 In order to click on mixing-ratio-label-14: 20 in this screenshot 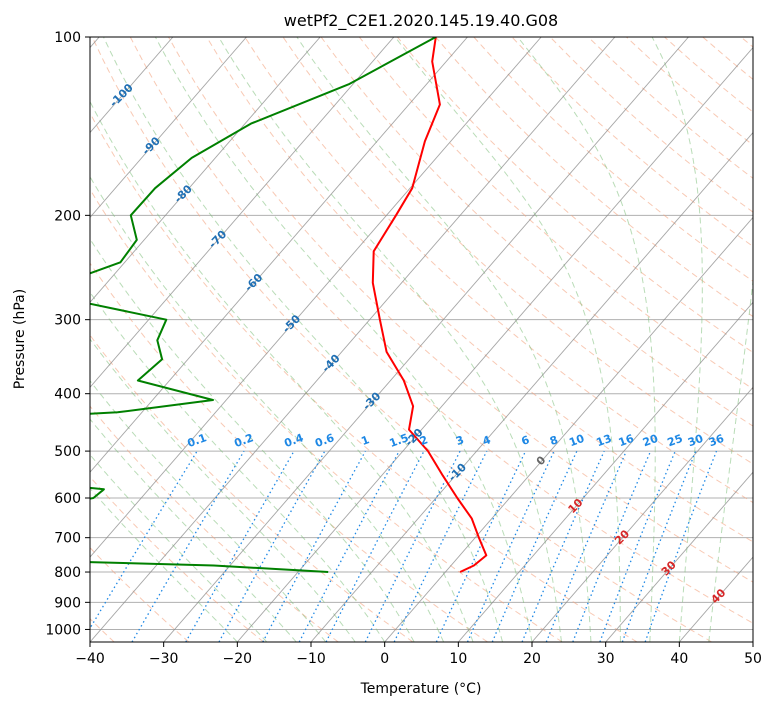, I will do `click(650, 441)`.